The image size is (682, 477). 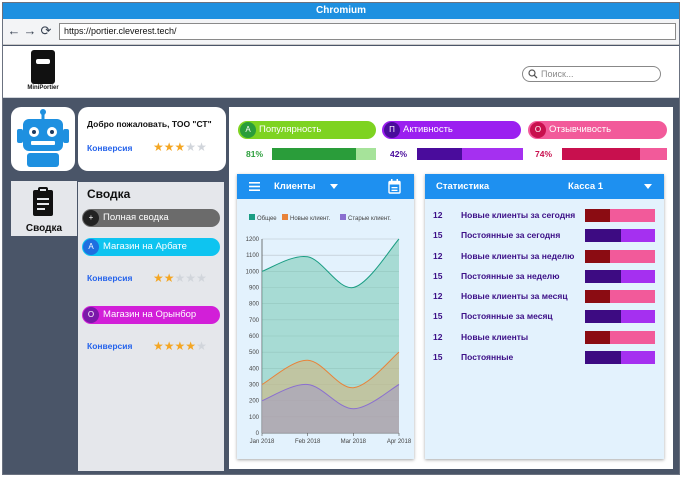 What do you see at coordinates (367, 31) in the screenshot?
I see `address-bar: https://portier.cleverest.tech/` at bounding box center [367, 31].